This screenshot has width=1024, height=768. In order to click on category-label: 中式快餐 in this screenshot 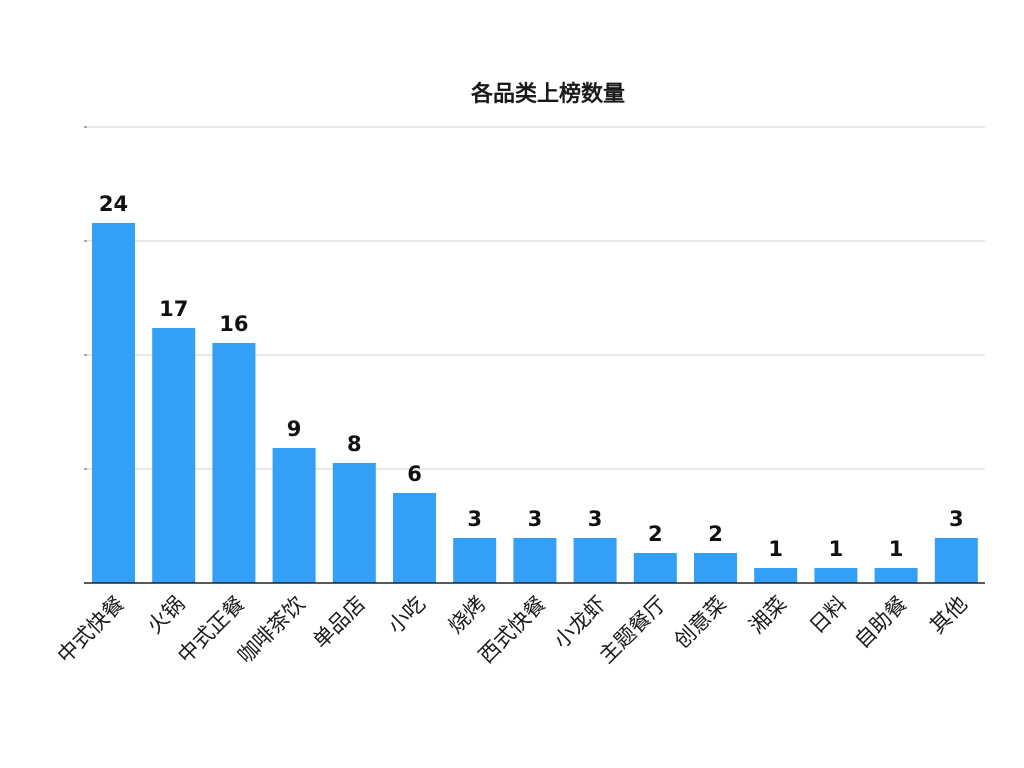, I will do `click(91, 630)`.